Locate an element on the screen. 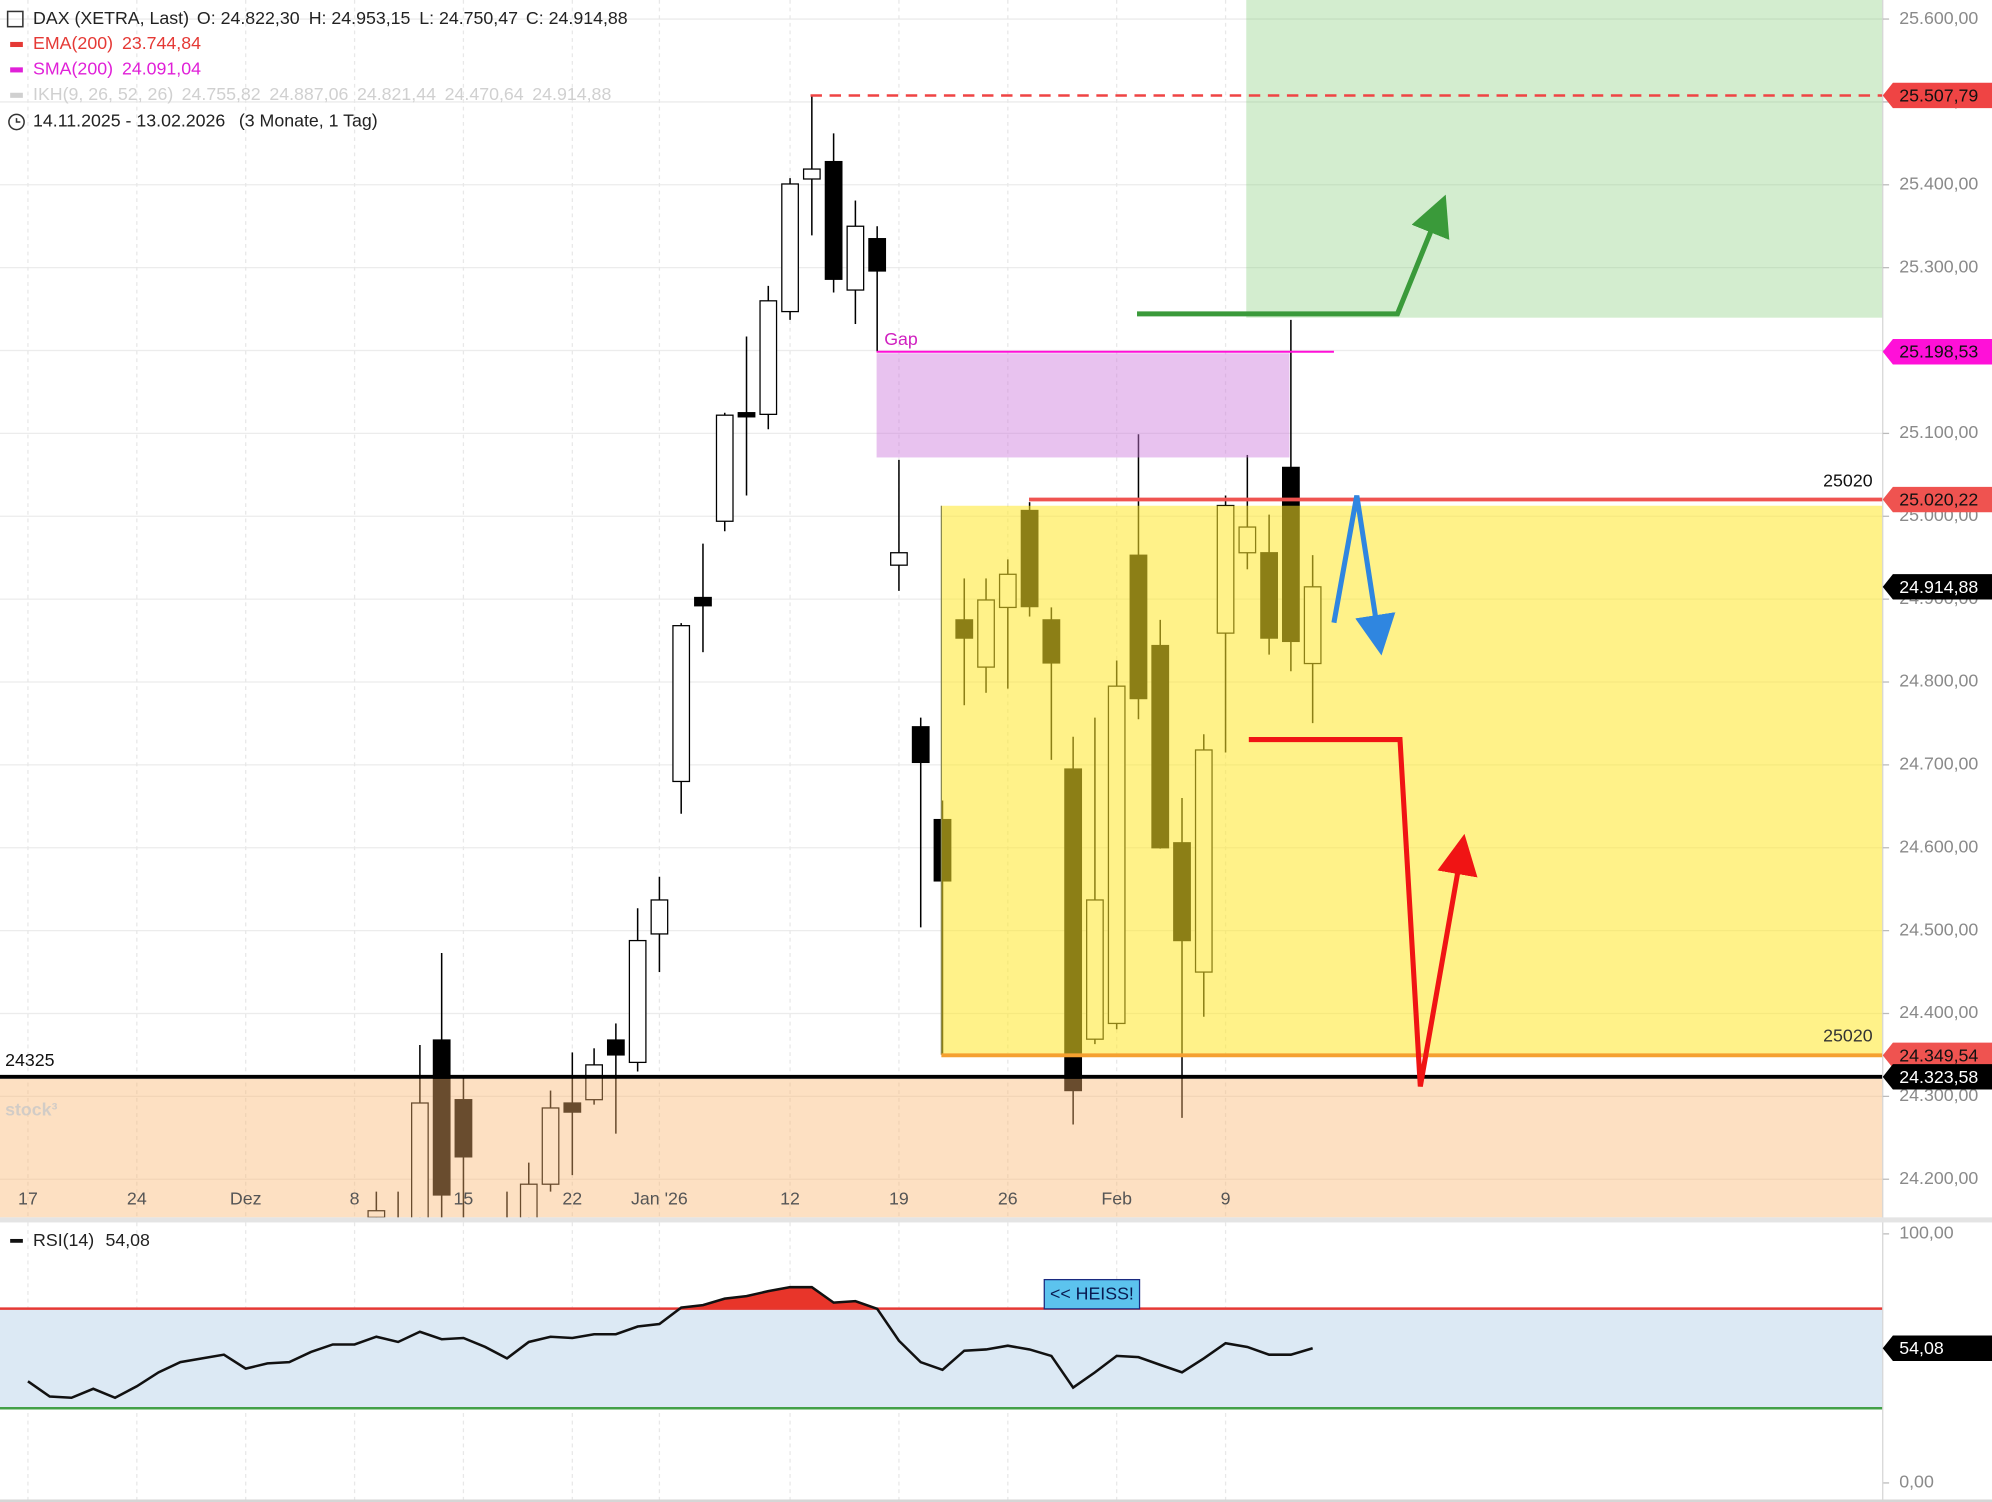 This screenshot has height=1502, width=1992. y-tick-label: 25.600,00 is located at coordinates (1938, 18).